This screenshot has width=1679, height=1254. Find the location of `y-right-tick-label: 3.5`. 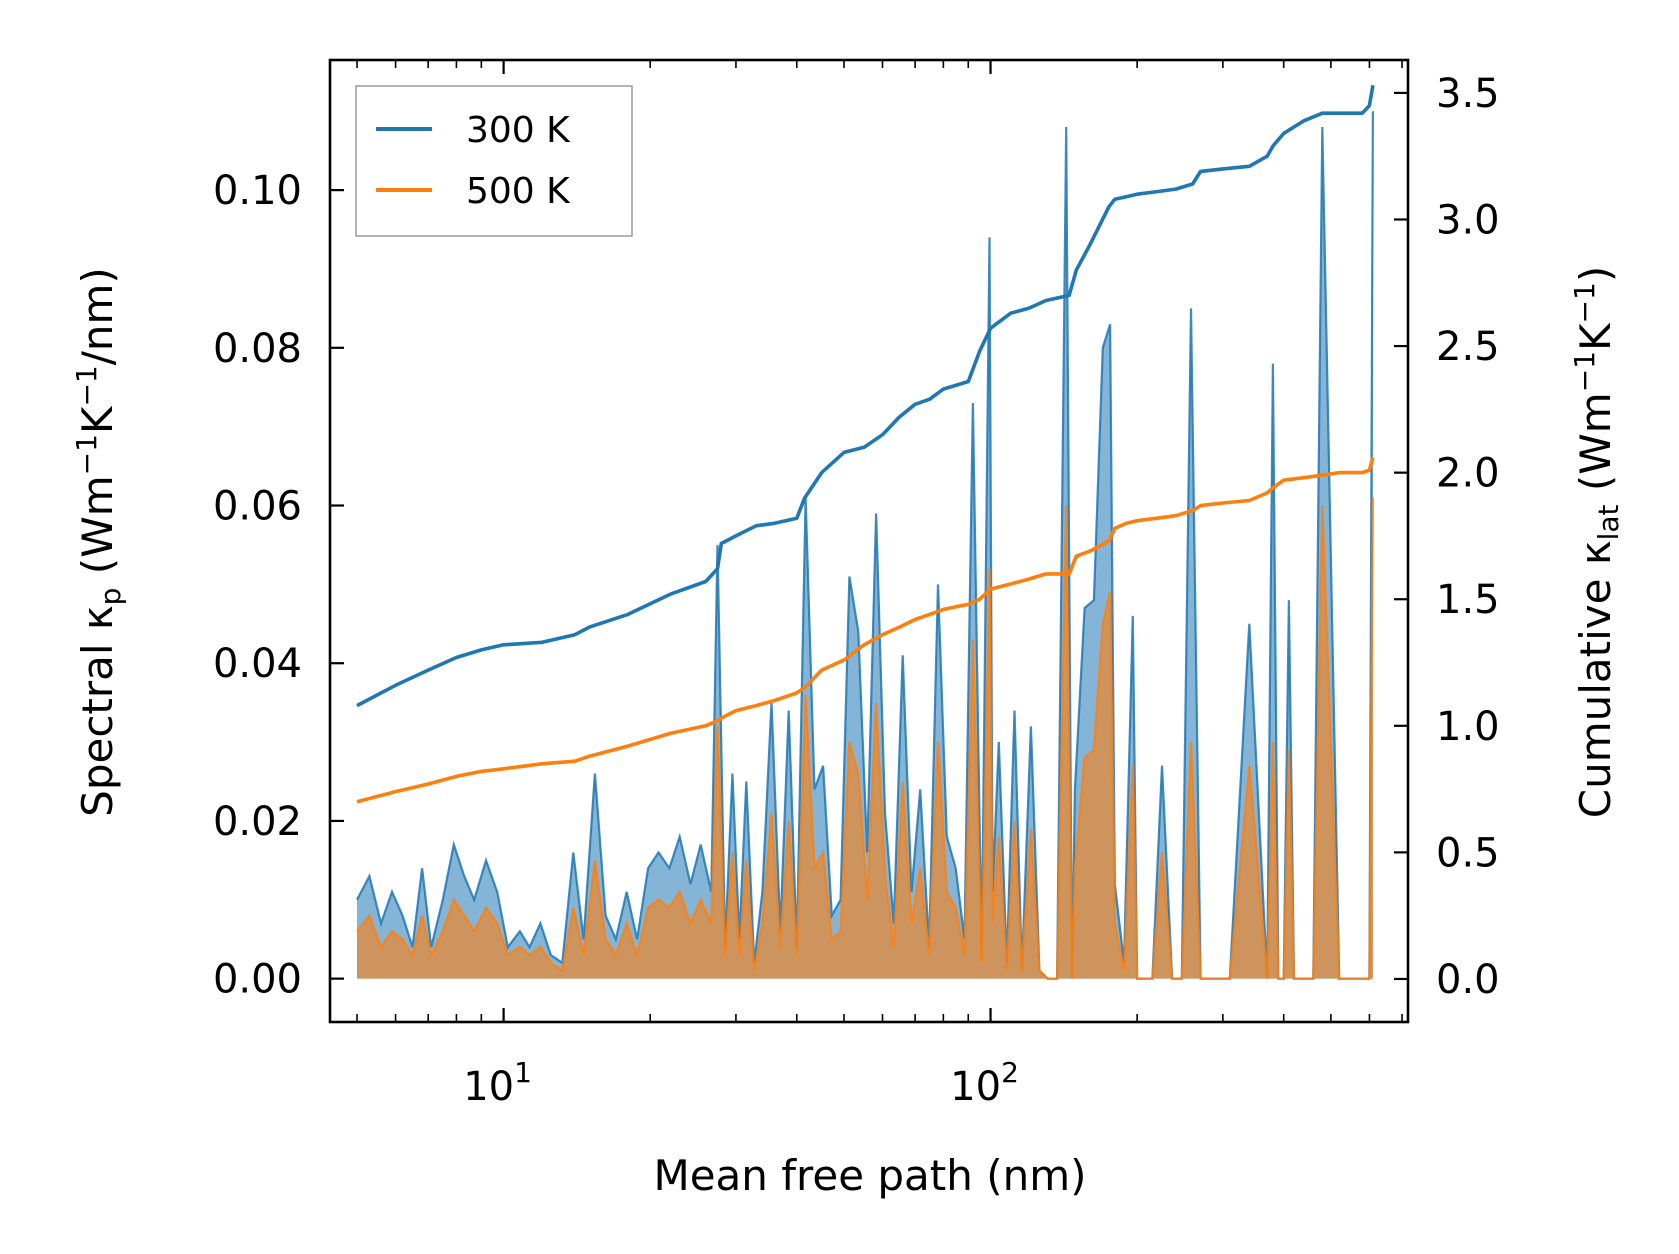

y-right-tick-label: 3.5 is located at coordinates (1468, 94).